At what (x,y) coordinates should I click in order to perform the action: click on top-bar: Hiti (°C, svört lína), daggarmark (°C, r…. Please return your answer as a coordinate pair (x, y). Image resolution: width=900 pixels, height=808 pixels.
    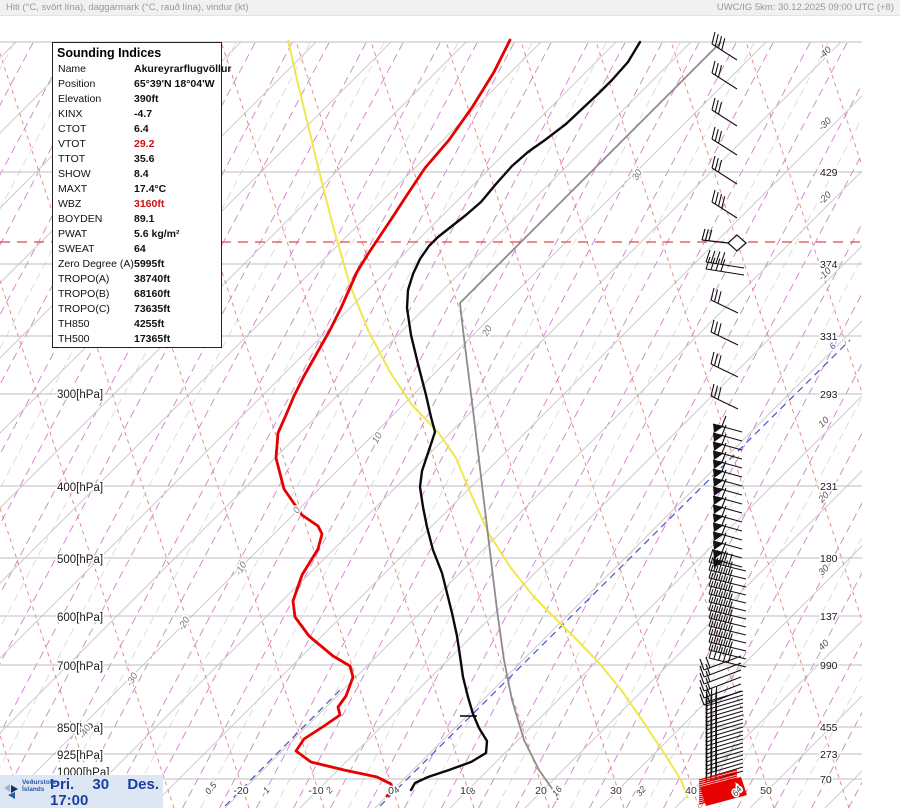
    Looking at the image, I should click on (450, 8).